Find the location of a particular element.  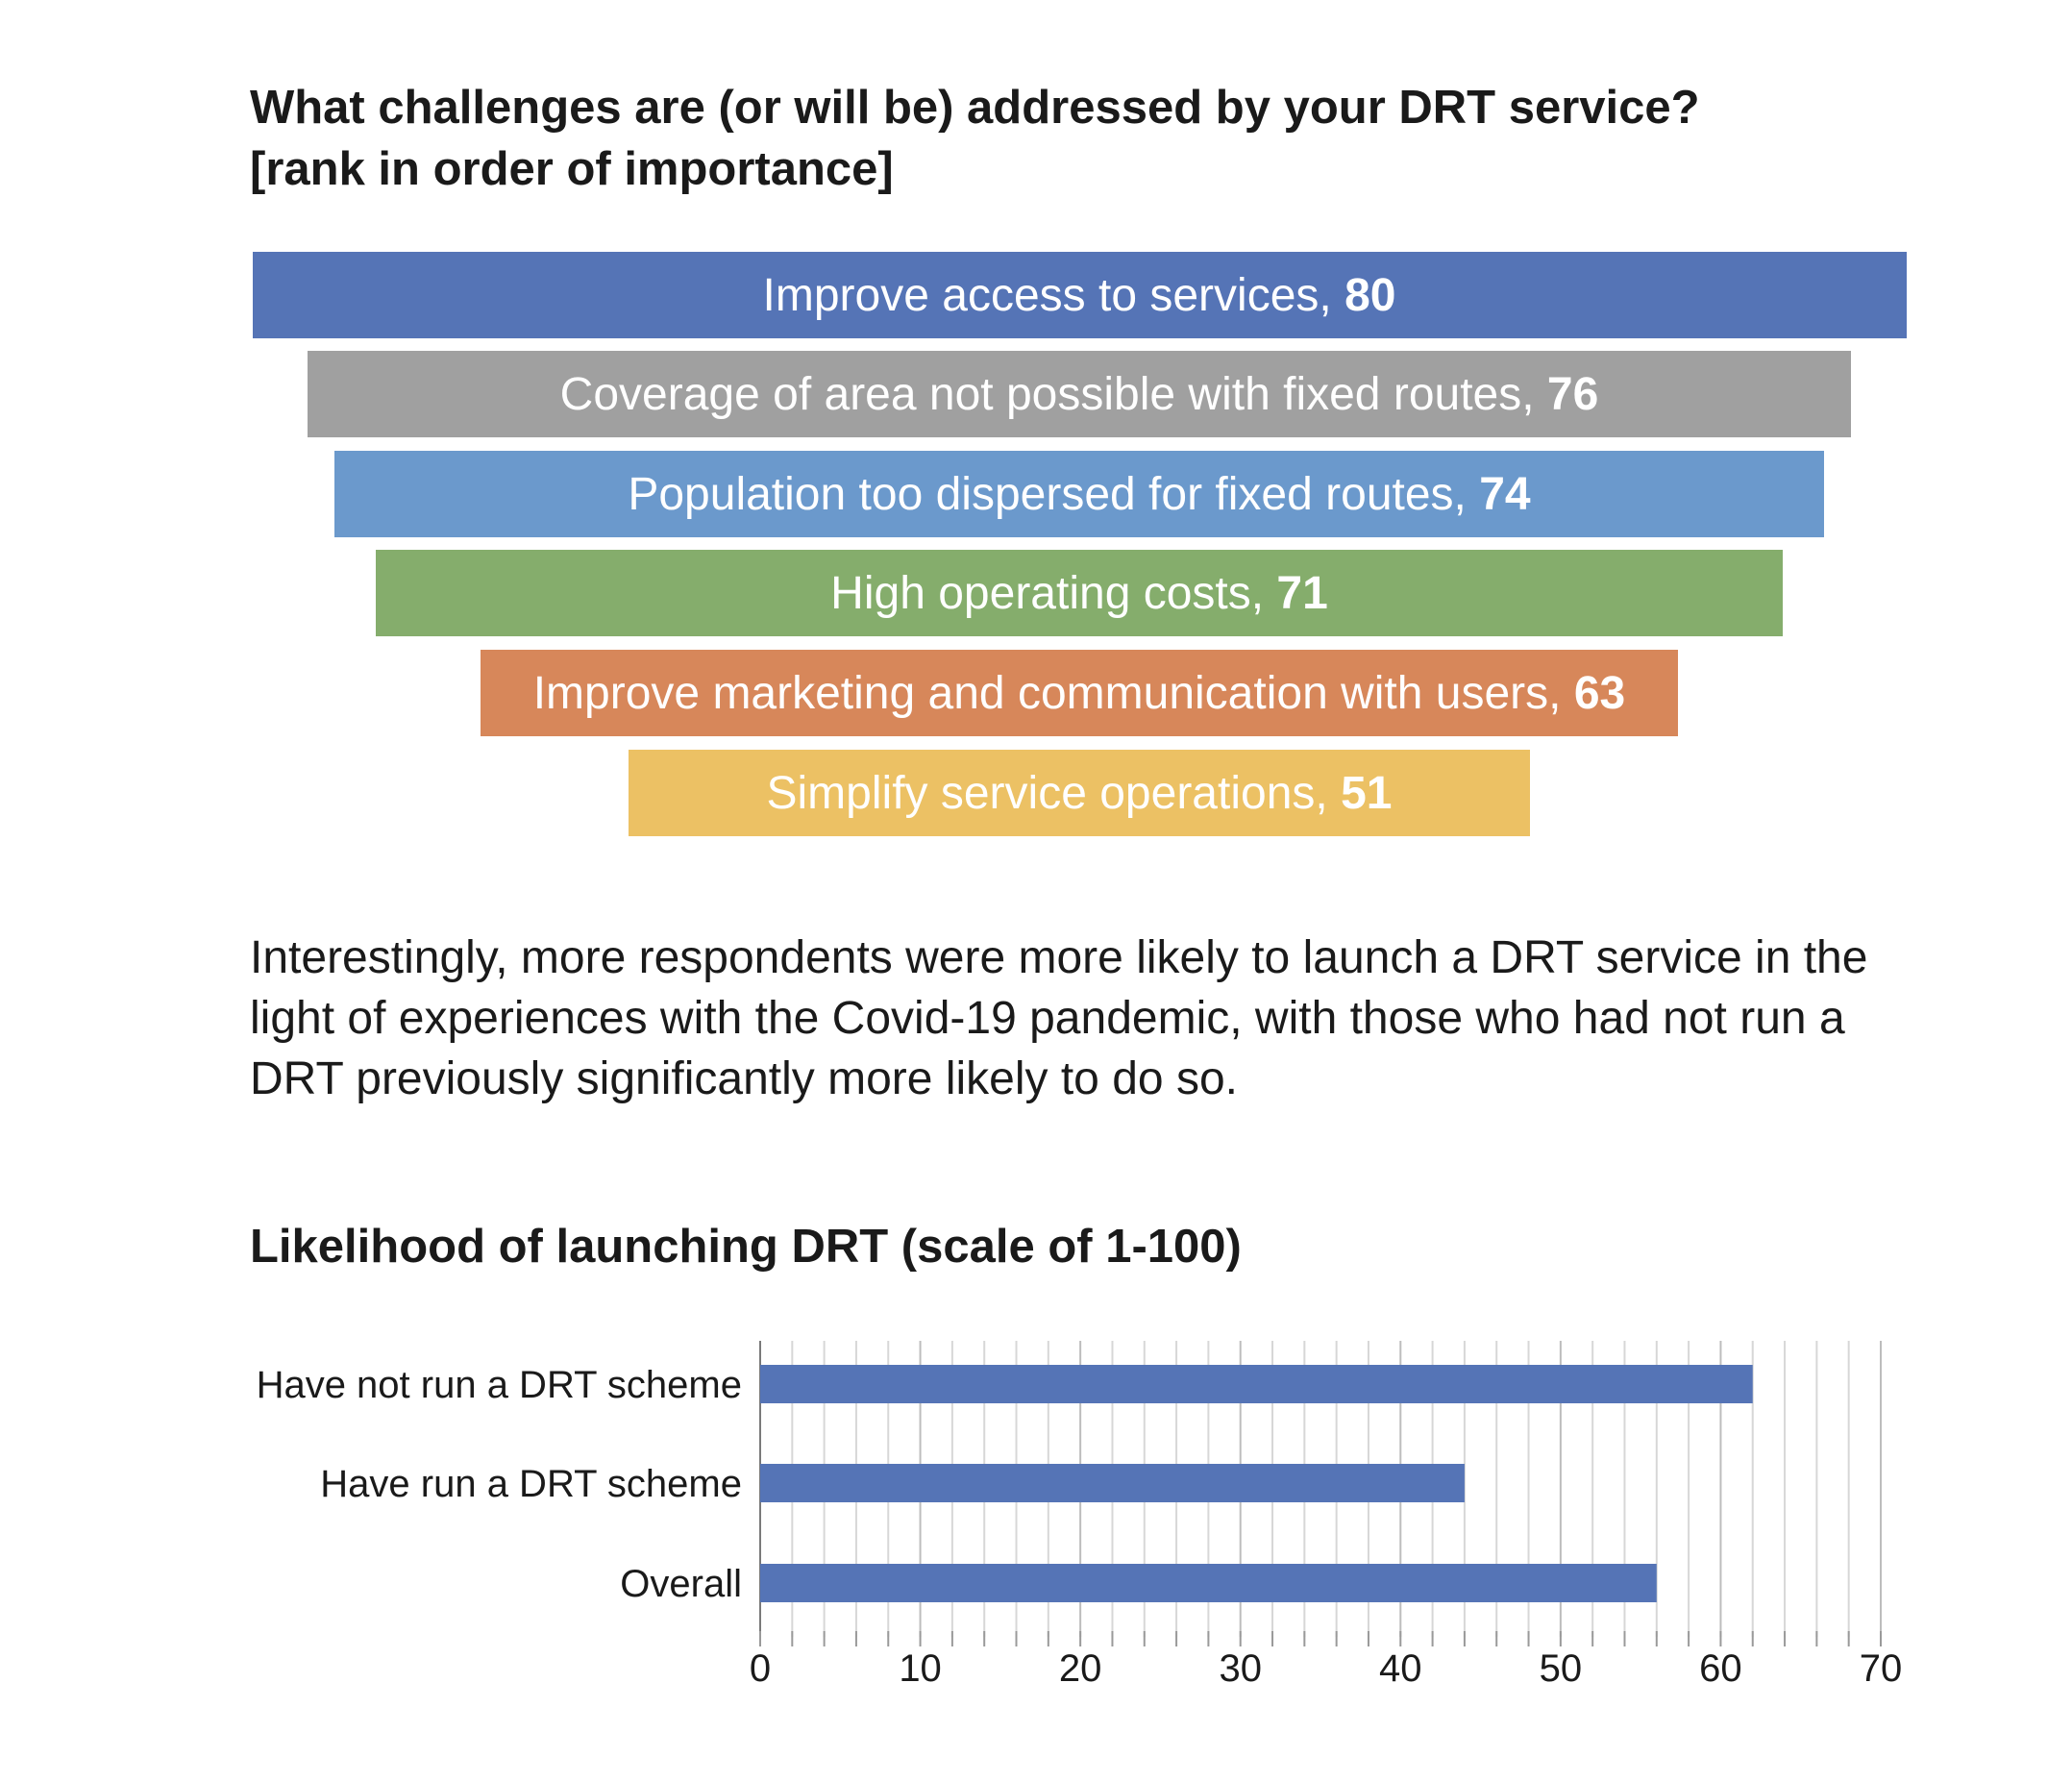

category-label: Have run a DRT scheme is located at coordinates (531, 1484).